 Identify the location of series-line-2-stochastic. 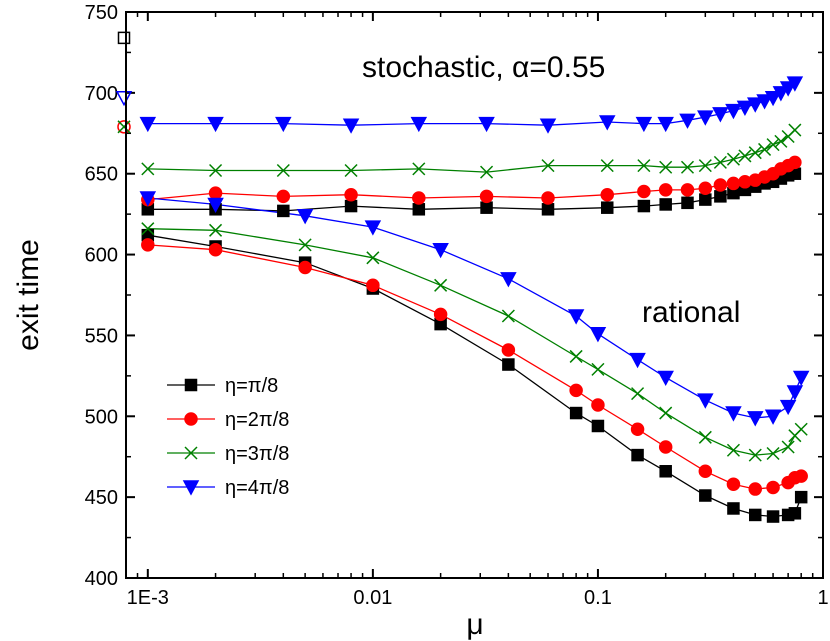
(471, 181).